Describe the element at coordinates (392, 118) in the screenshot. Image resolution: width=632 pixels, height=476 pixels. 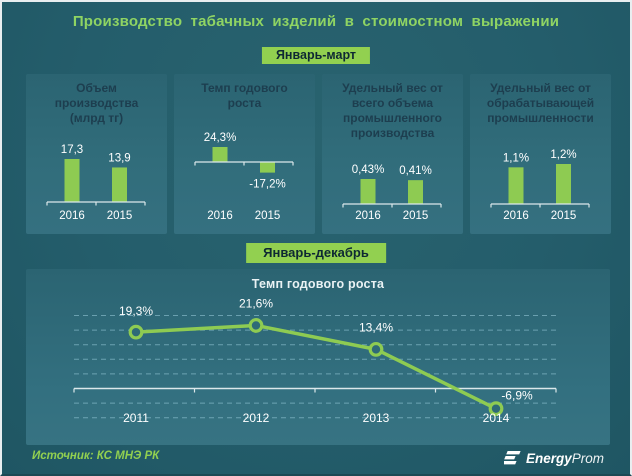
I see `panel-title-line: промышленного` at that location.